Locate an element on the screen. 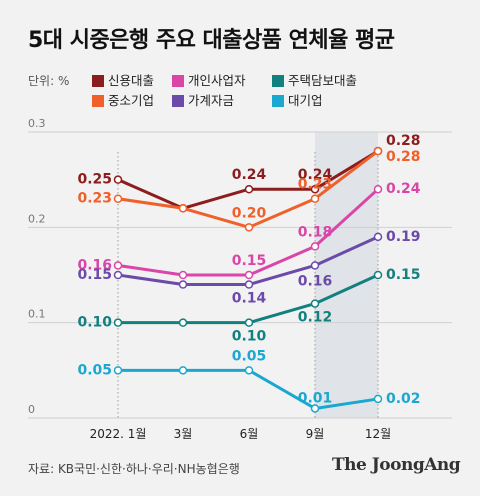  y-tick-label: 0.1 is located at coordinates (37, 314).